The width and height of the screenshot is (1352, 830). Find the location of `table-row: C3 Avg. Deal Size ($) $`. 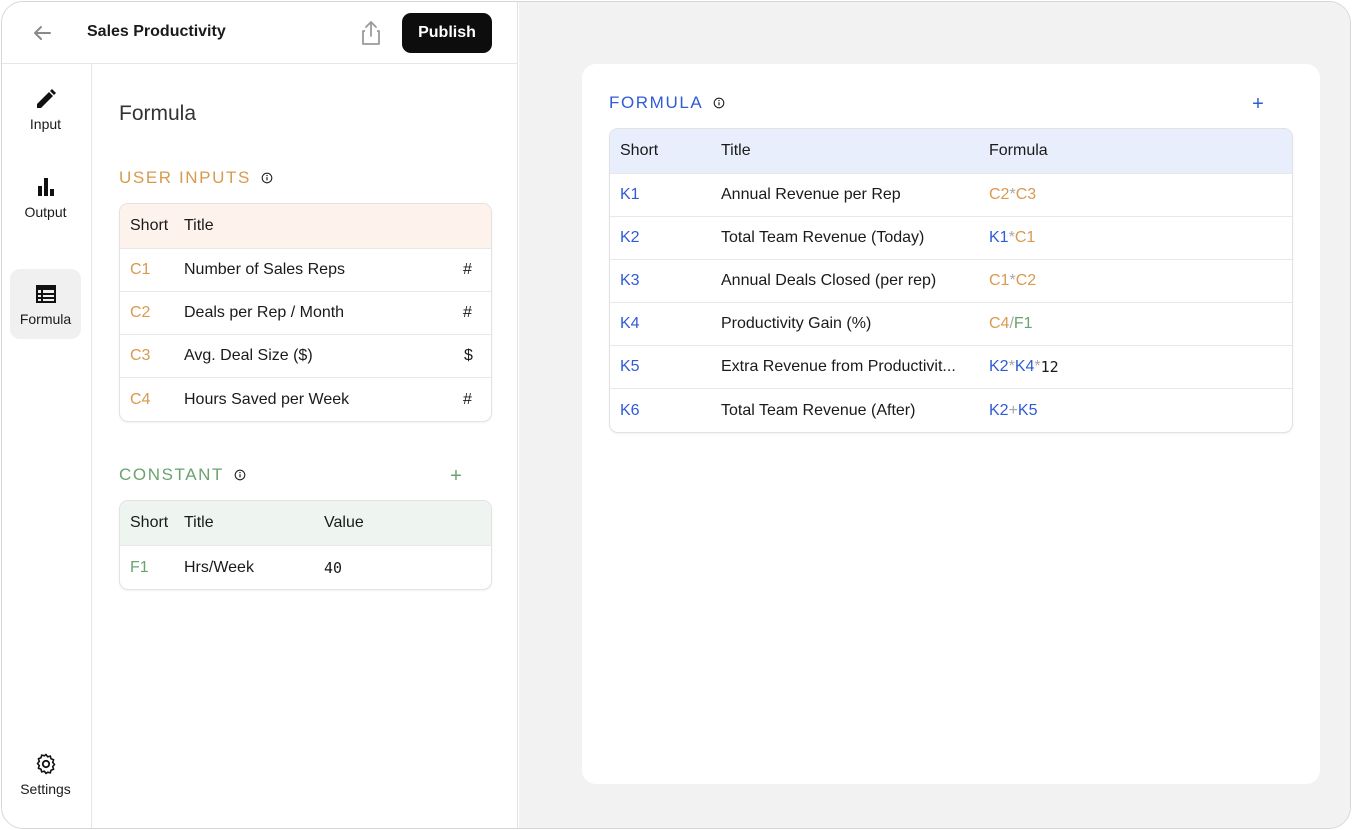

table-row: C3 Avg. Deal Size ($) $ is located at coordinates (305, 356).